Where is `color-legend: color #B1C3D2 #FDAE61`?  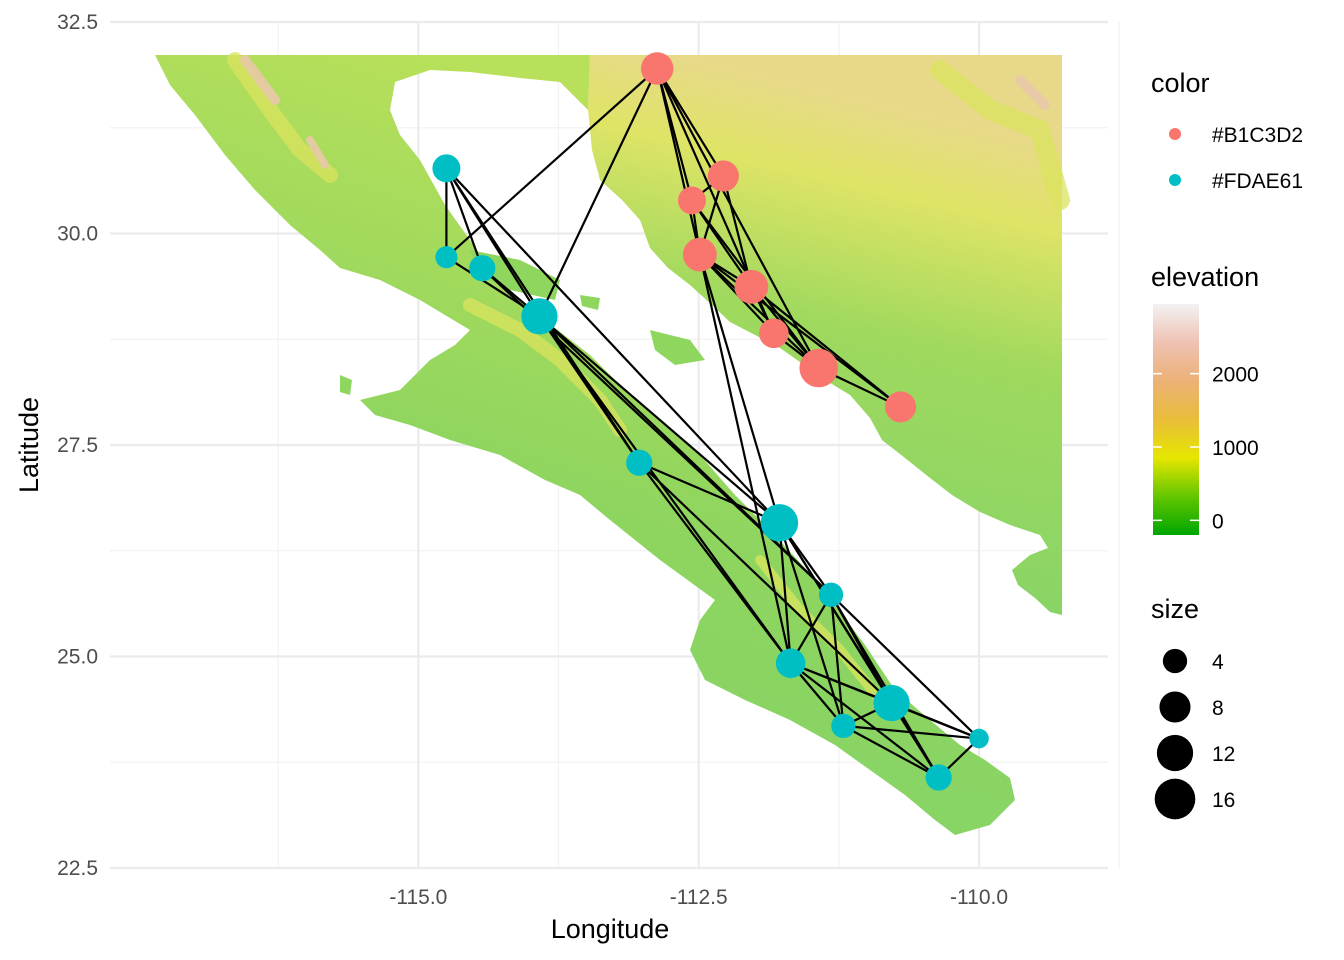
color-legend: color #B1C3D2 #FDAE61 is located at coordinates (1227, 130).